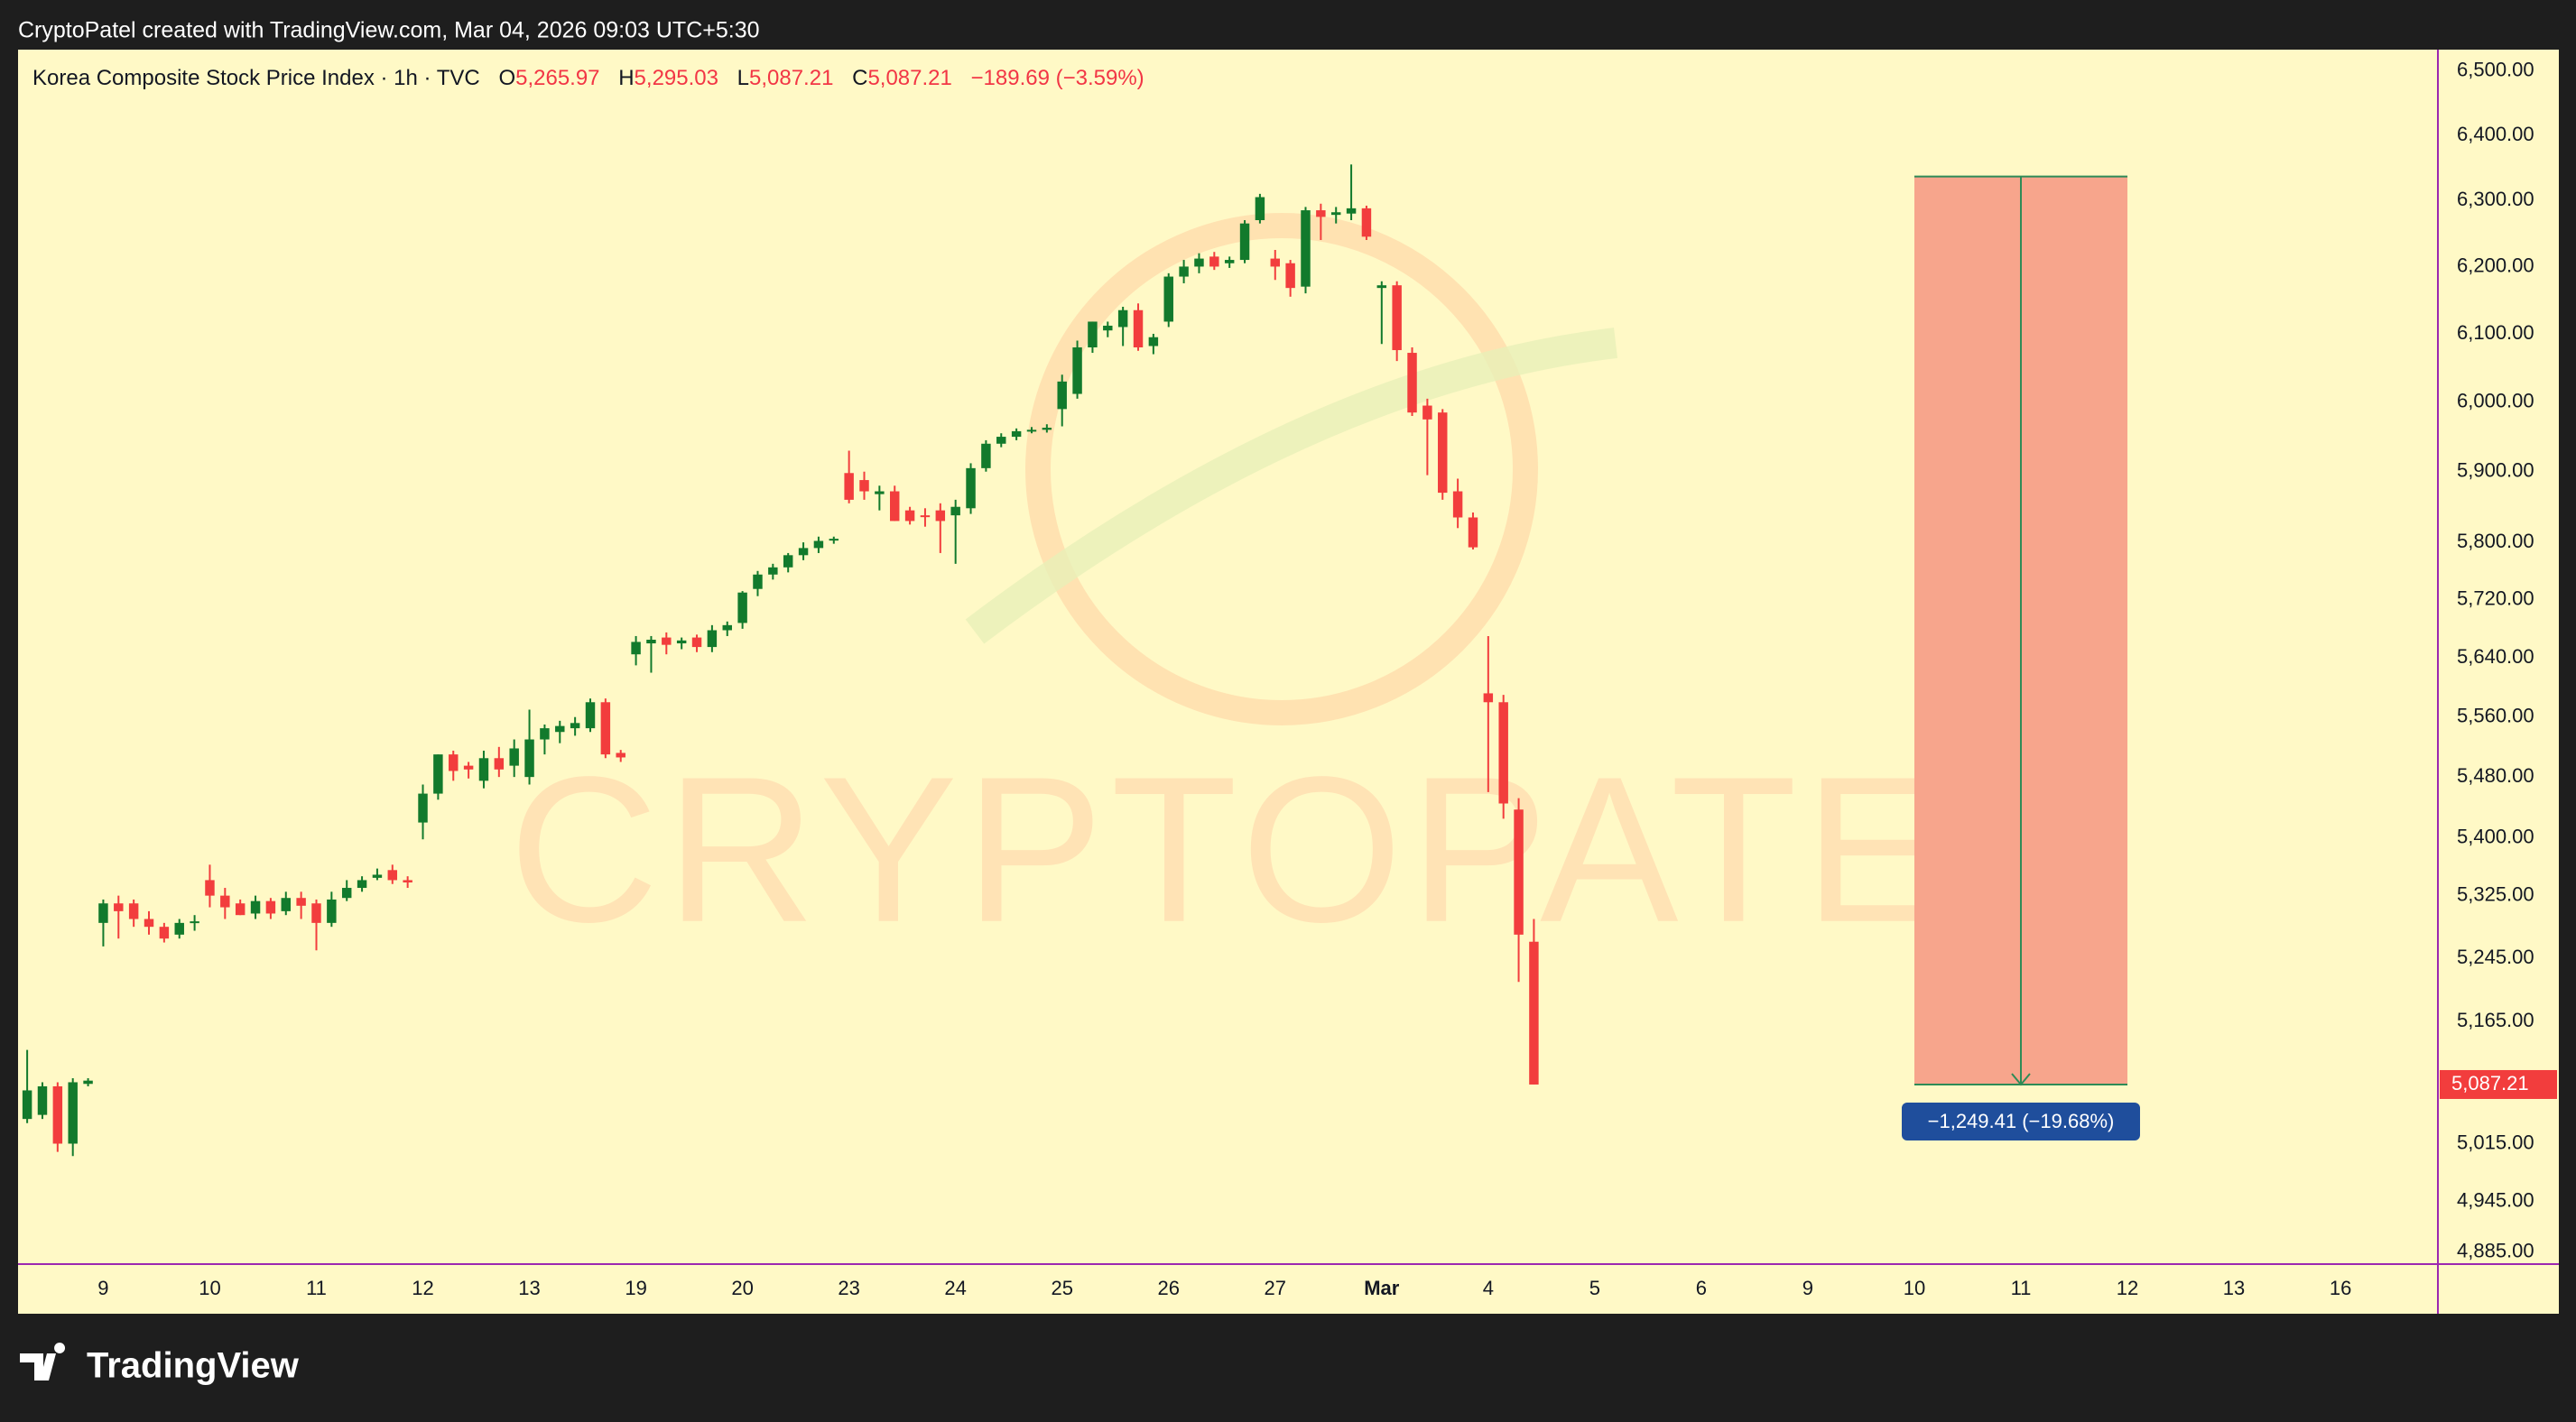  I want to click on y-tick-label: 4,885.00, so click(2495, 1251).